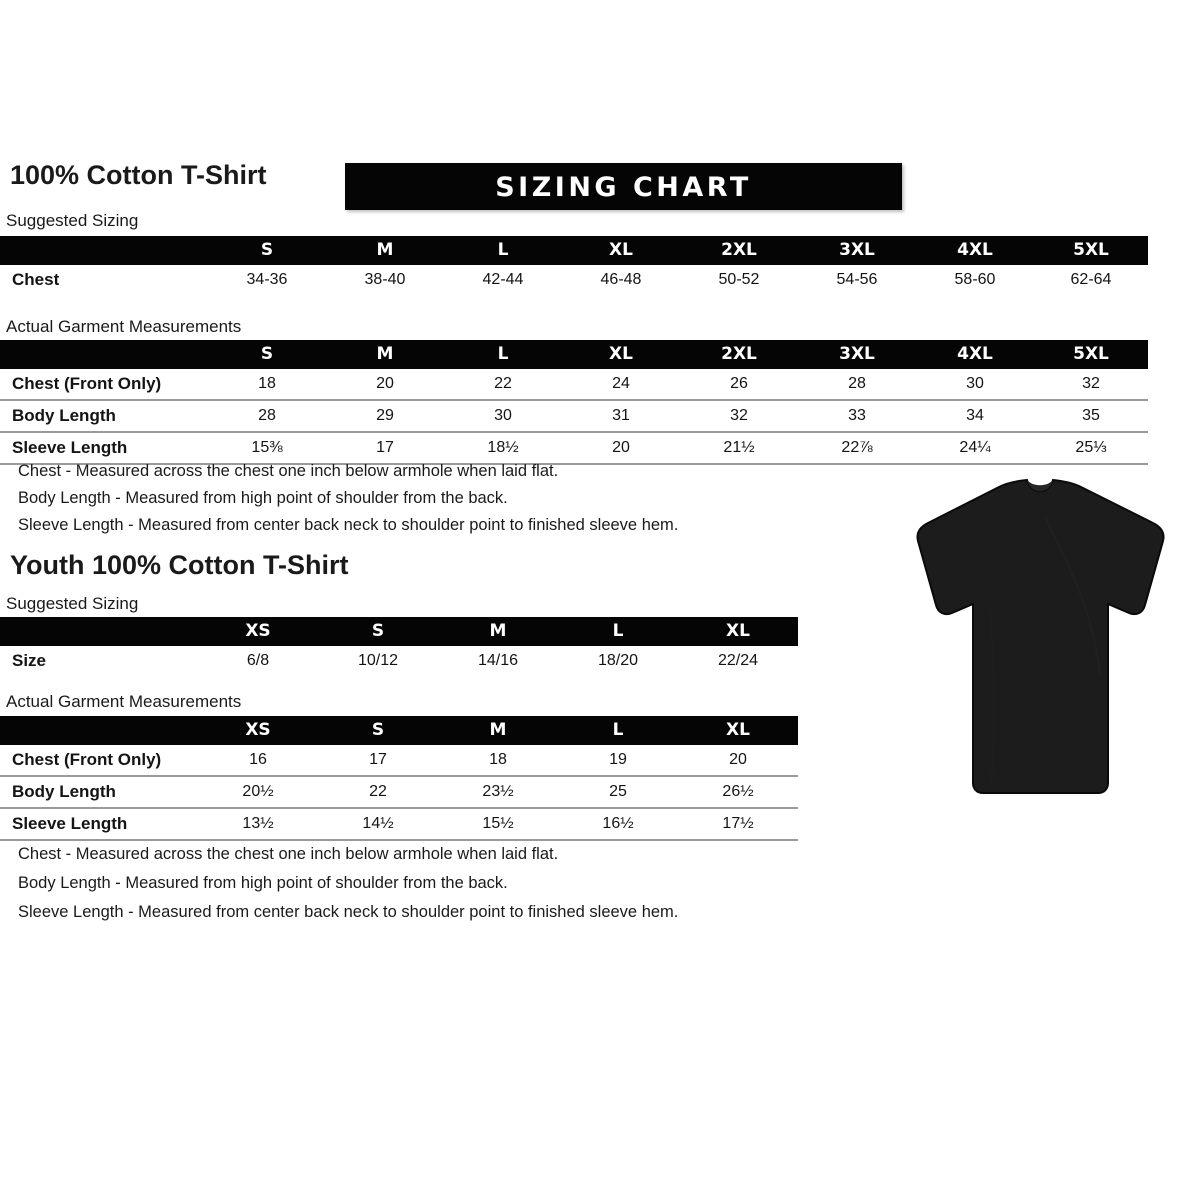 This screenshot has height=1200, width=1200. Describe the element at coordinates (385, 279) in the screenshot. I see `cell: 38-40` at that location.